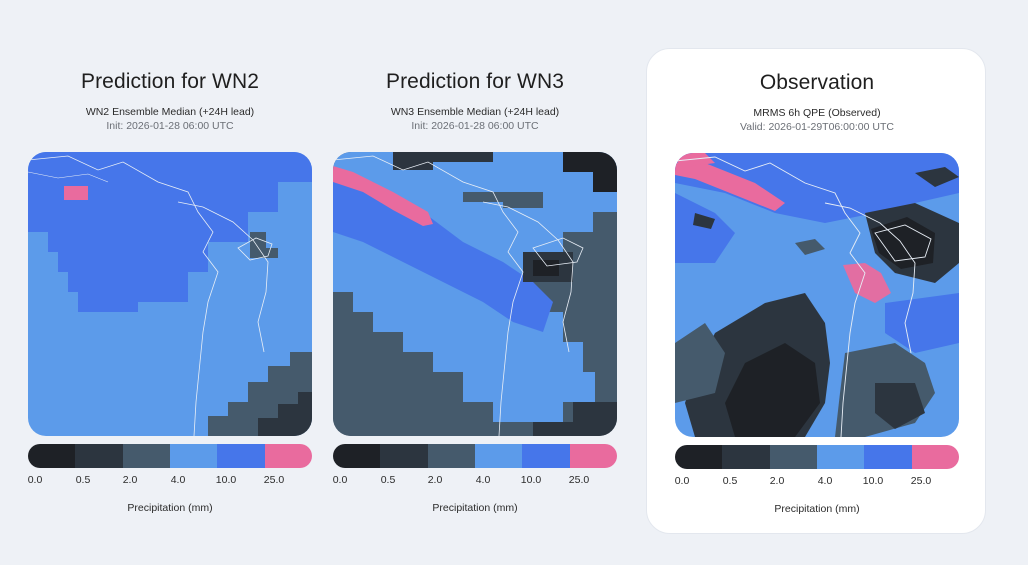 The height and width of the screenshot is (565, 1028). What do you see at coordinates (817, 82) in the screenshot?
I see `panel-title: Observation` at bounding box center [817, 82].